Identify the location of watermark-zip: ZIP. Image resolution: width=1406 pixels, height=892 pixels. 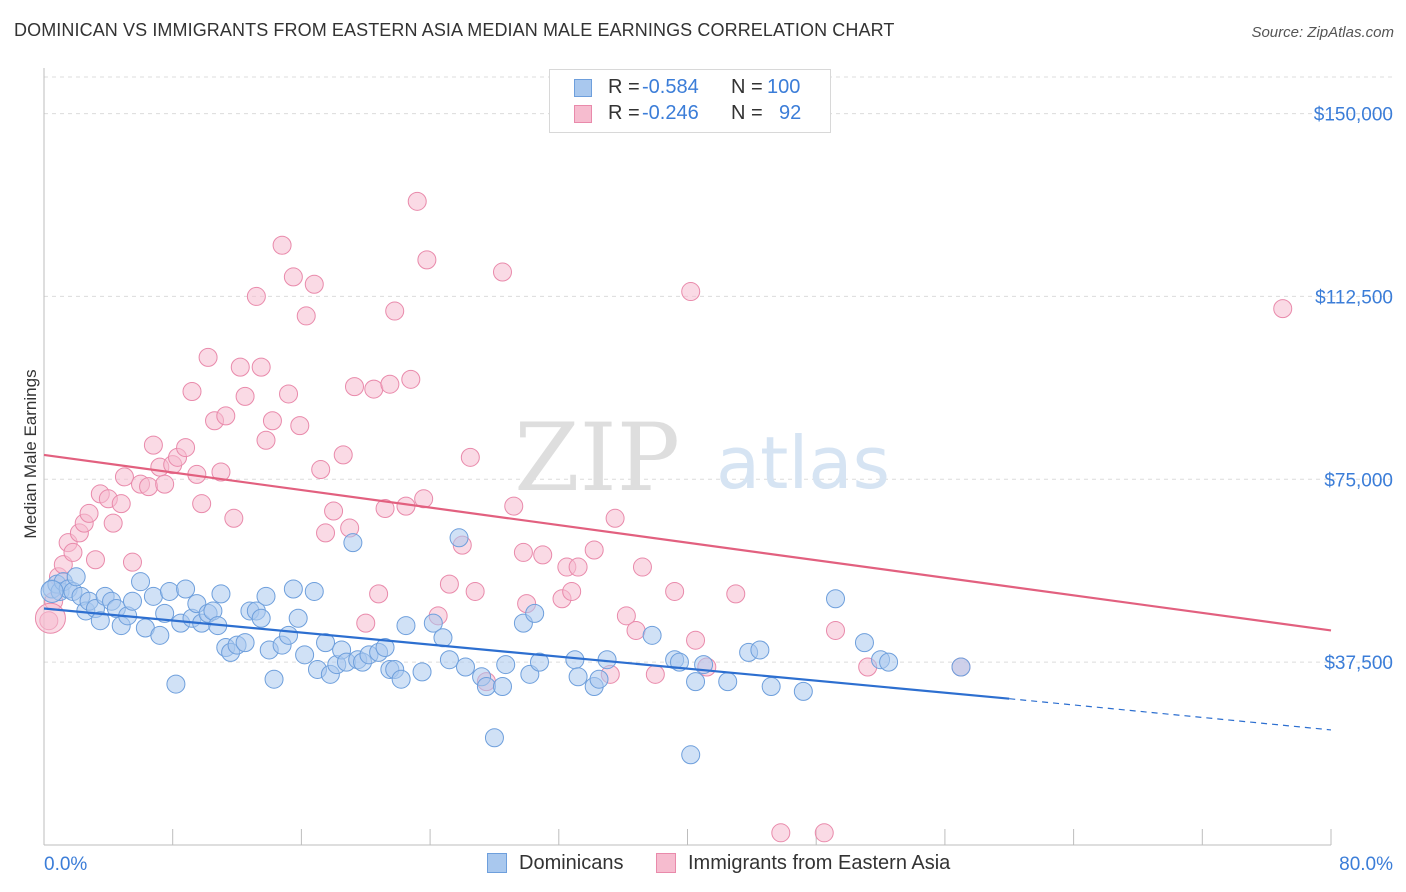
(597, 458).